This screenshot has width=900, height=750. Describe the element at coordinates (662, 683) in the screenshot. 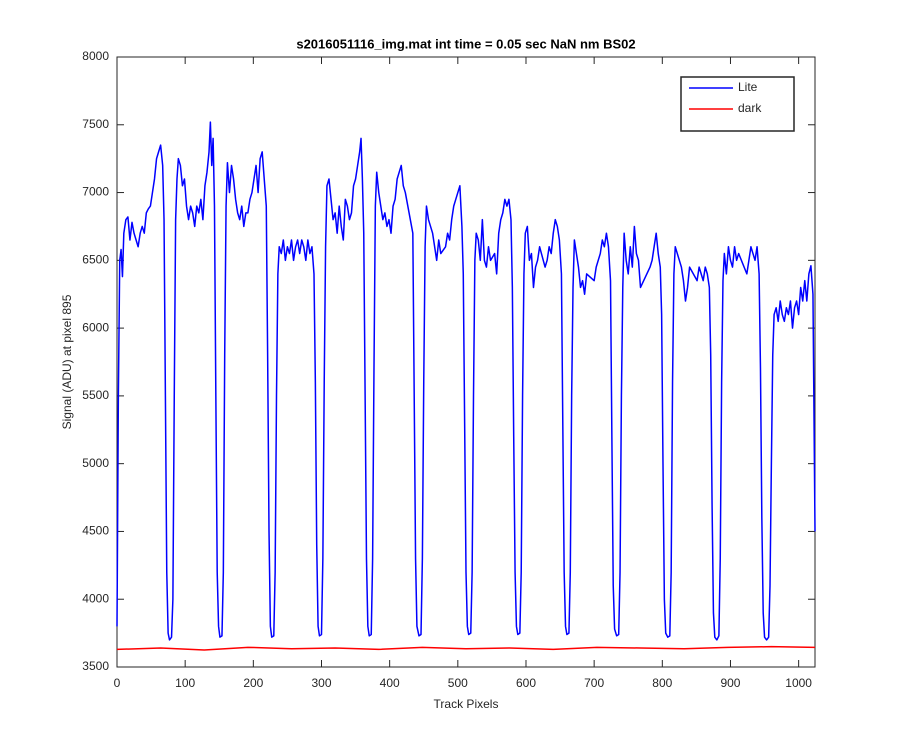

I see `x-tick-label: 800` at that location.